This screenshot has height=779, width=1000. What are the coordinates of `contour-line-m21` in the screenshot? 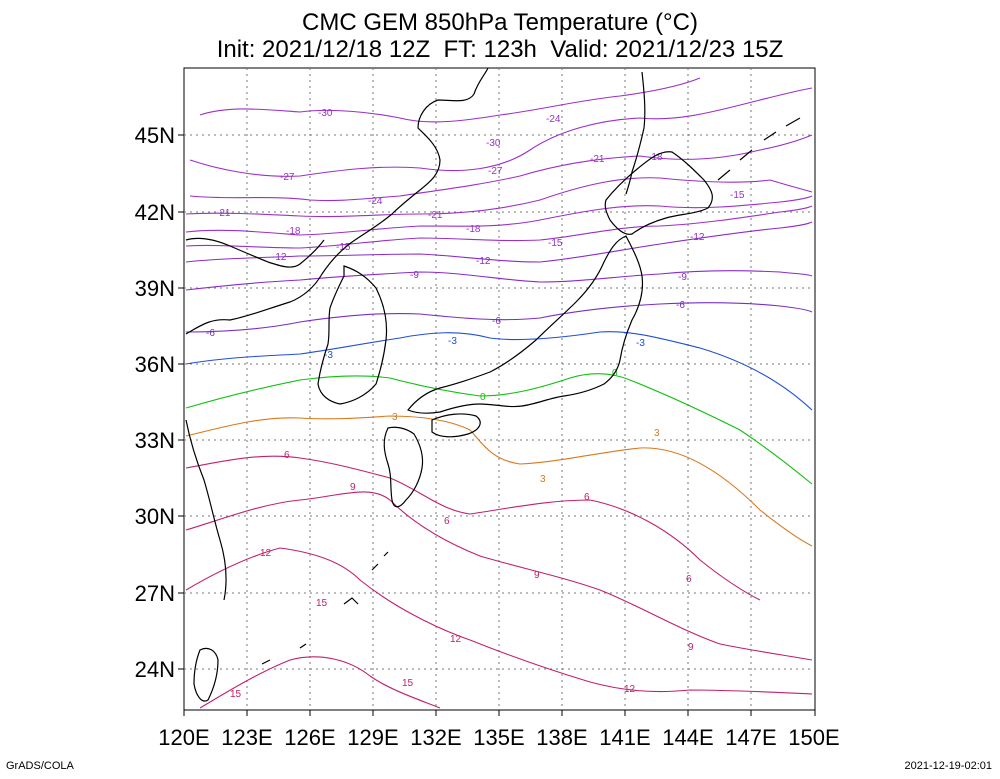 It's located at (499, 197).